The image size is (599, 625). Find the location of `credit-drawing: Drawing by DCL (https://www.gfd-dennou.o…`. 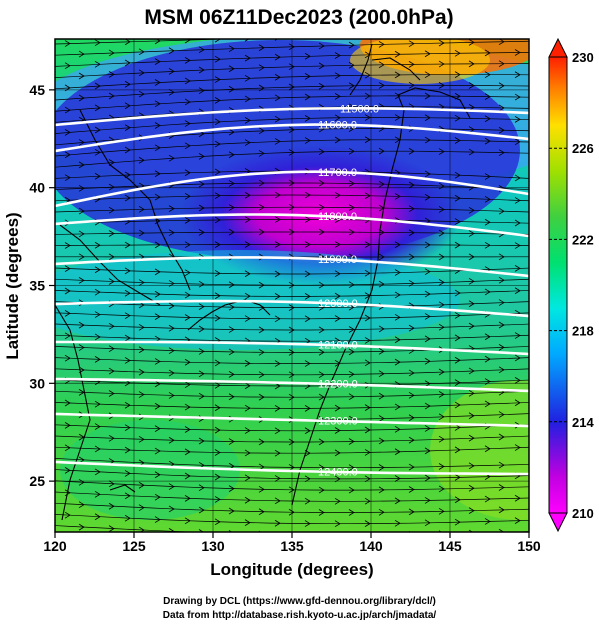

credit-drawing: Drawing by DCL (https://www.gfd-dennou.o… is located at coordinates (299, 601).